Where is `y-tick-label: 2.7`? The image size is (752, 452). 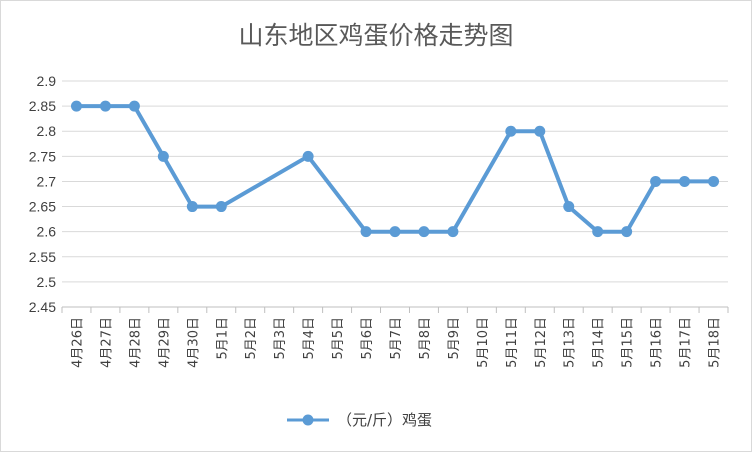 y-tick-label: 2.7 is located at coordinates (47, 181).